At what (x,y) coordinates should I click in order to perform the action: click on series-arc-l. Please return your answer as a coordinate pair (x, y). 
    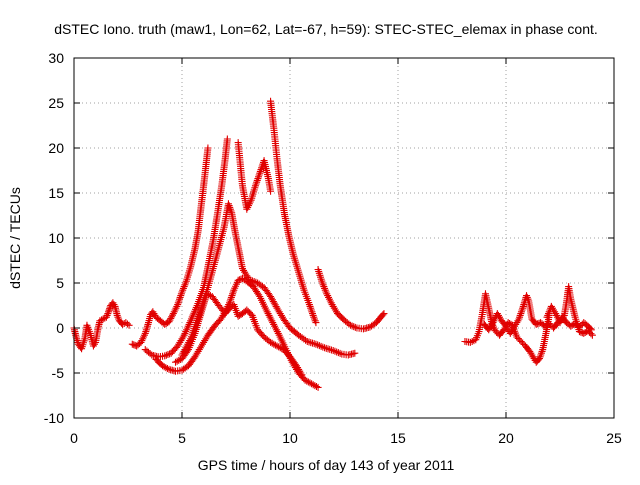
    Looking at the image, I should click on (569, 311).